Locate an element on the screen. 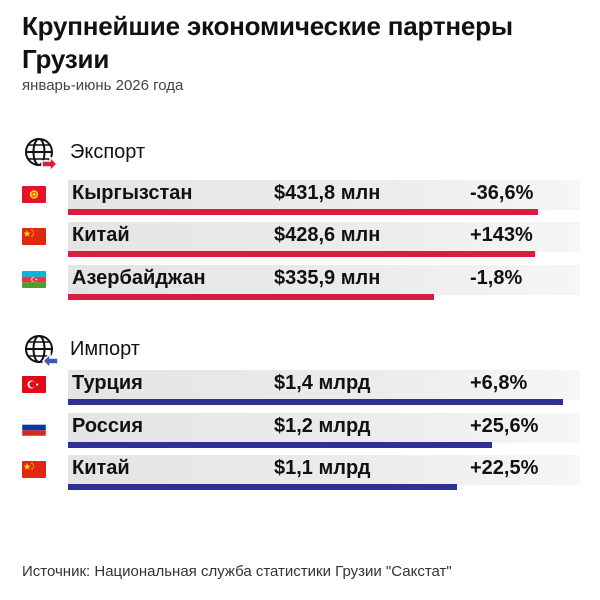 This screenshot has width=600, height=600. change-label: +22,5% is located at coordinates (504, 468).